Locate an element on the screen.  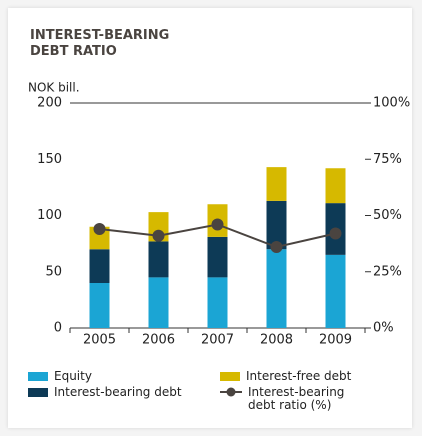
legend-label: Interest-bearing debt is located at coordinates (118, 392).